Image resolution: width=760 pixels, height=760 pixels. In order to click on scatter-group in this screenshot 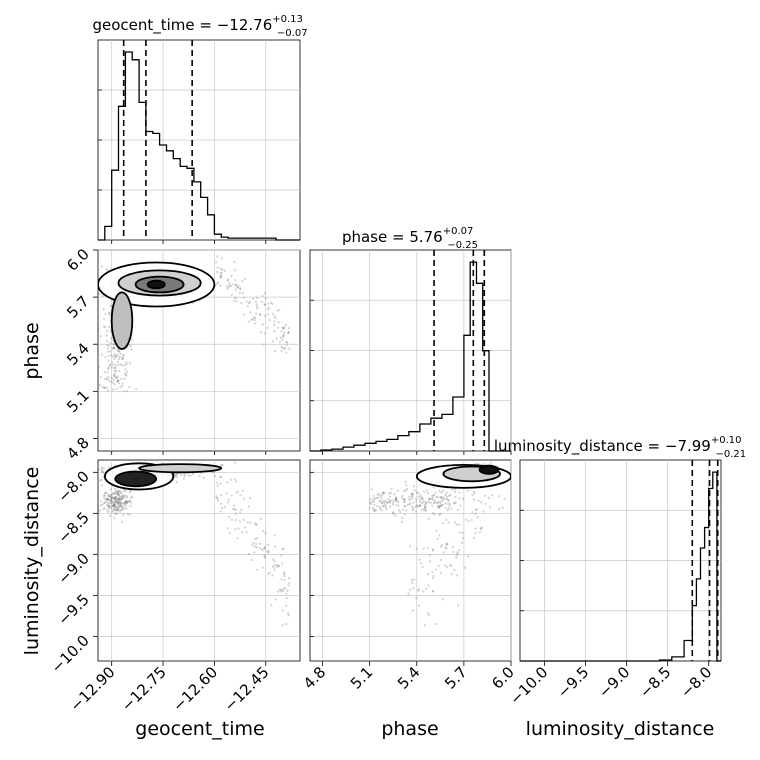, I will do `click(194, 544)`.